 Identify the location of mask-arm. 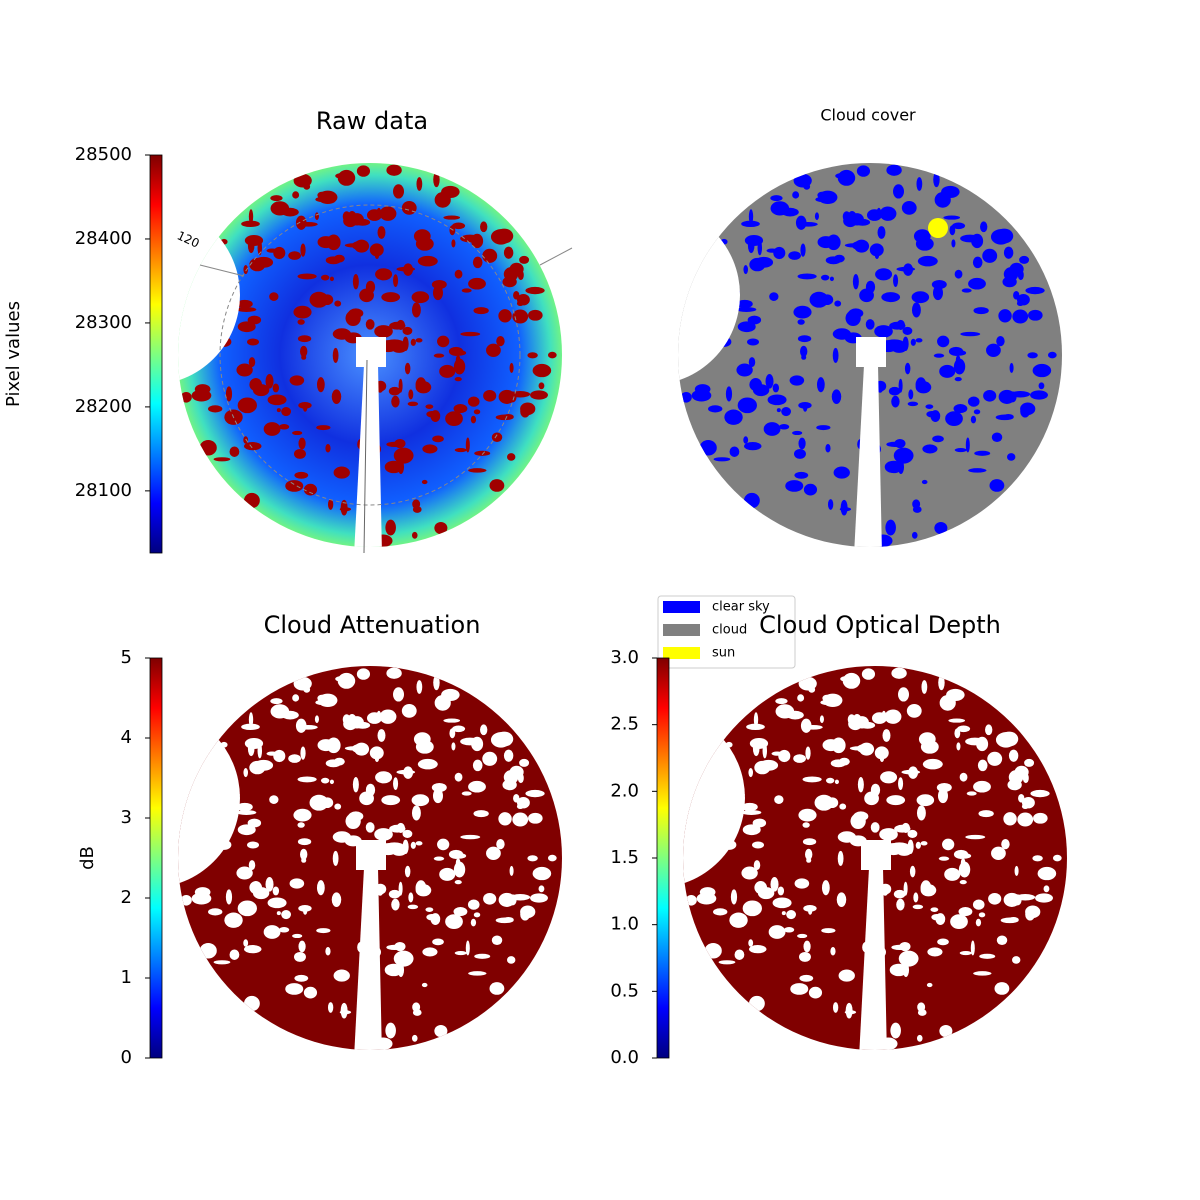
(873, 959).